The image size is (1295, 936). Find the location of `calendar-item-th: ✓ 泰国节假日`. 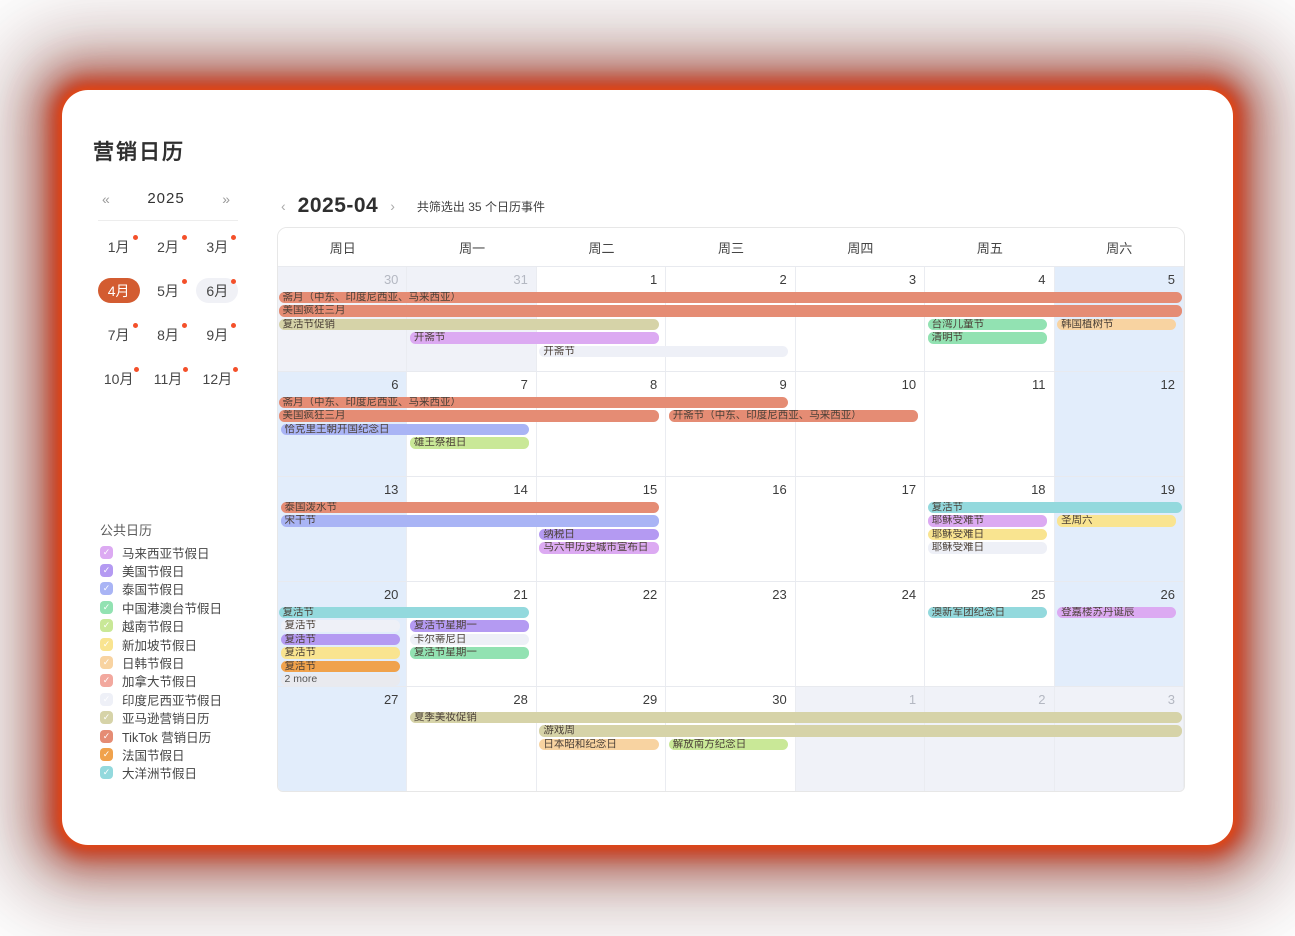

calendar-item-th: ✓ 泰国节假日 is located at coordinates (175, 589).